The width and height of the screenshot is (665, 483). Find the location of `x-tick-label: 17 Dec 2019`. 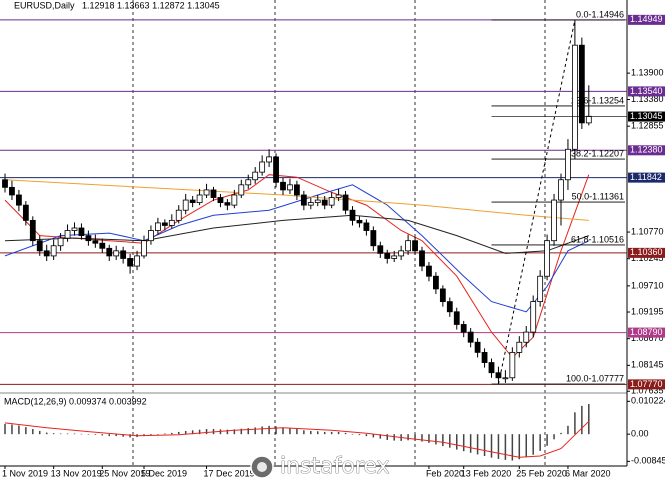

x-tick-label: 17 Dec 2019 is located at coordinates (229, 473).